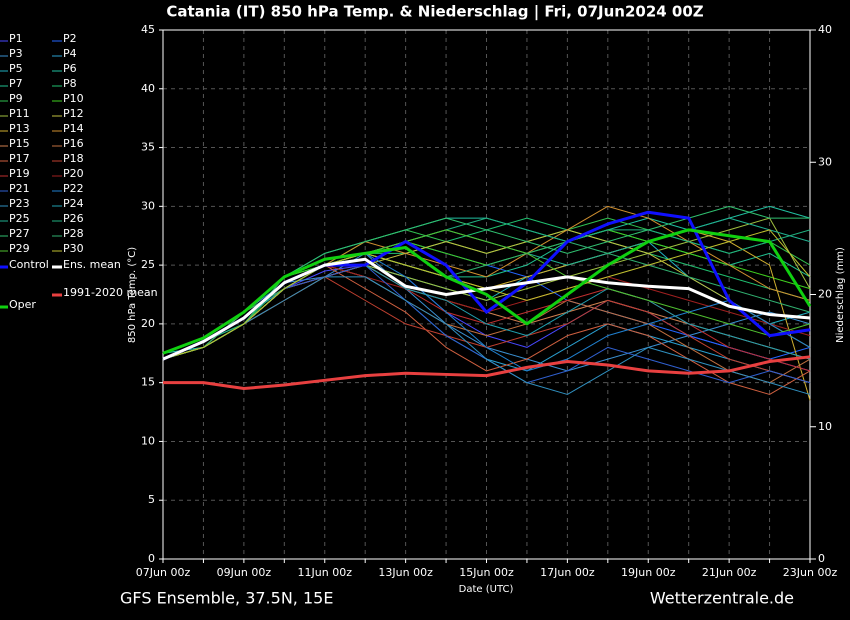 The height and width of the screenshot is (620, 850). What do you see at coordinates (19, 248) in the screenshot?
I see `legend-label: P29` at bounding box center [19, 248].